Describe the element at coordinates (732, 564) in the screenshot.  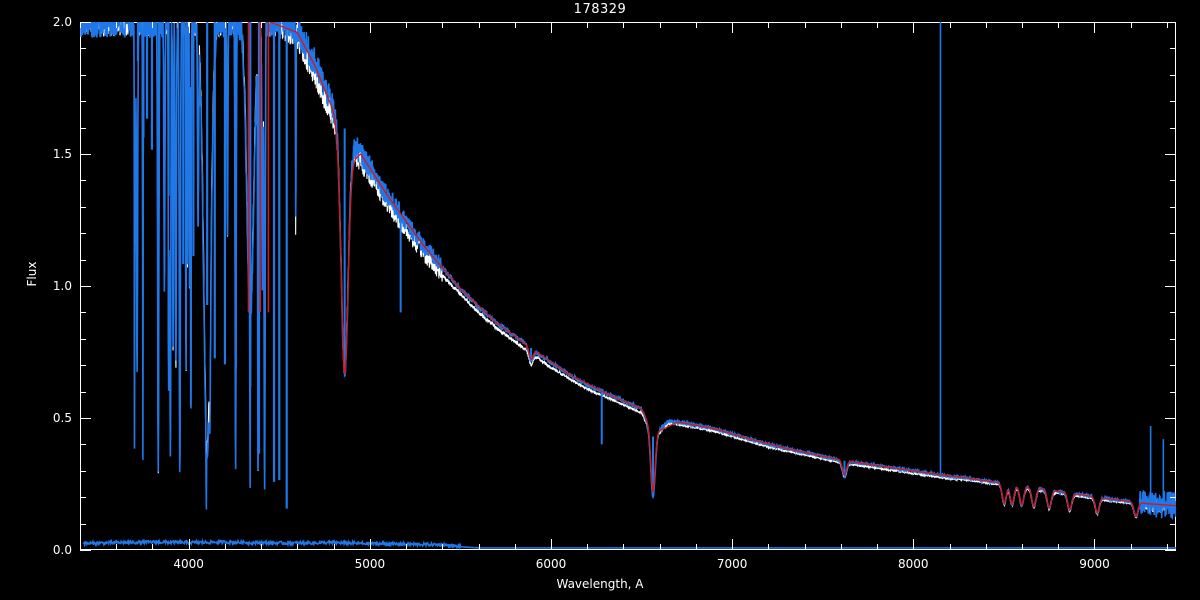
I see `x-tick-label: 7000` at that location.